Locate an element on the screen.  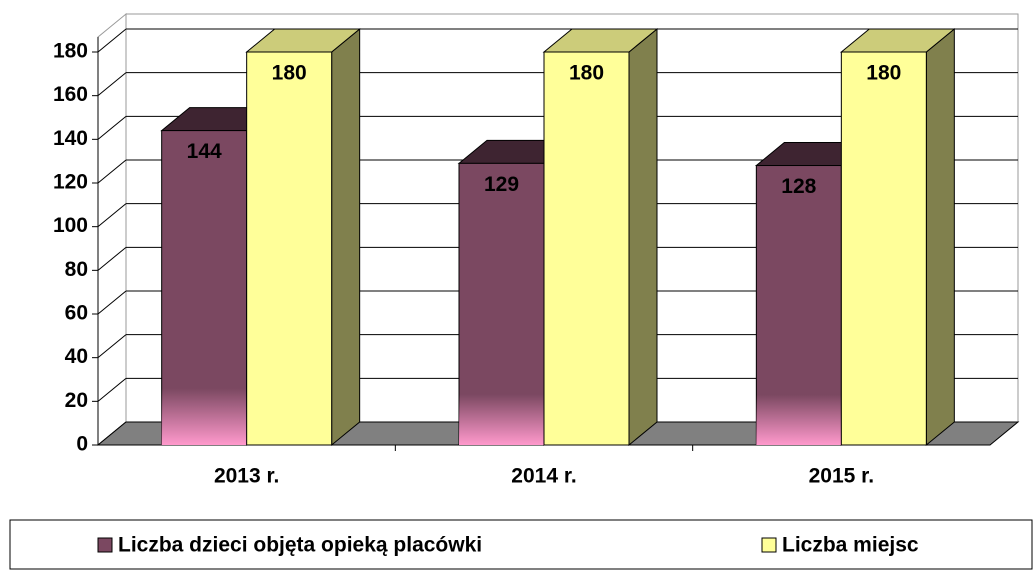
y-tick-label: 60 is located at coordinates (76, 313).